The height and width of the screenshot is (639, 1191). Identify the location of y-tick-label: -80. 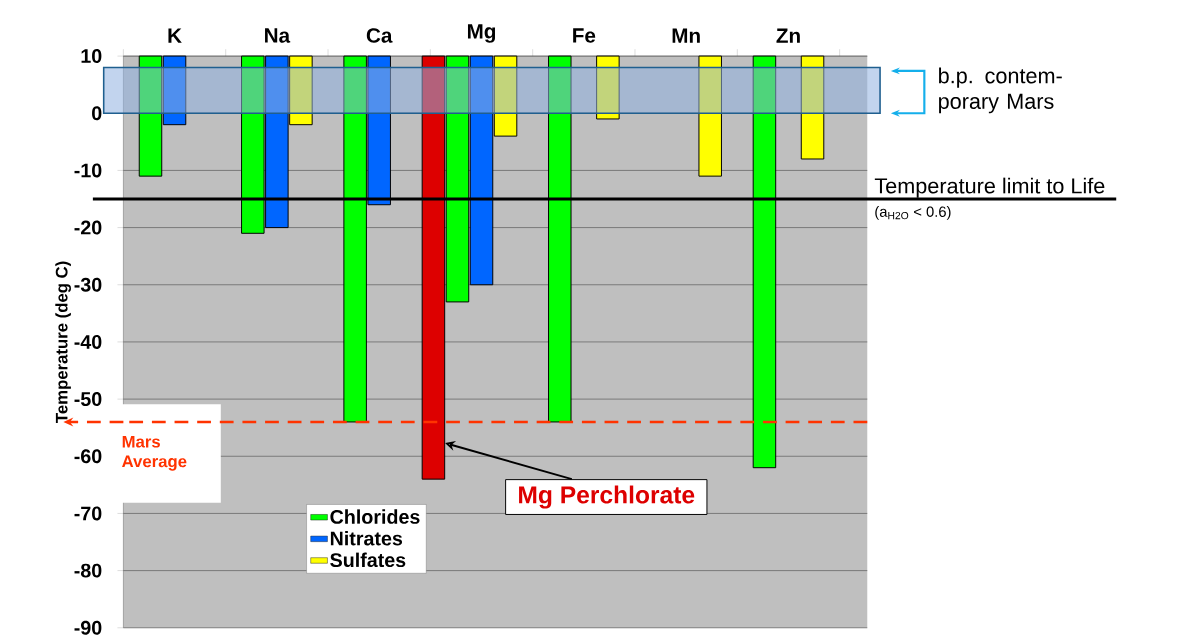
(88, 570).